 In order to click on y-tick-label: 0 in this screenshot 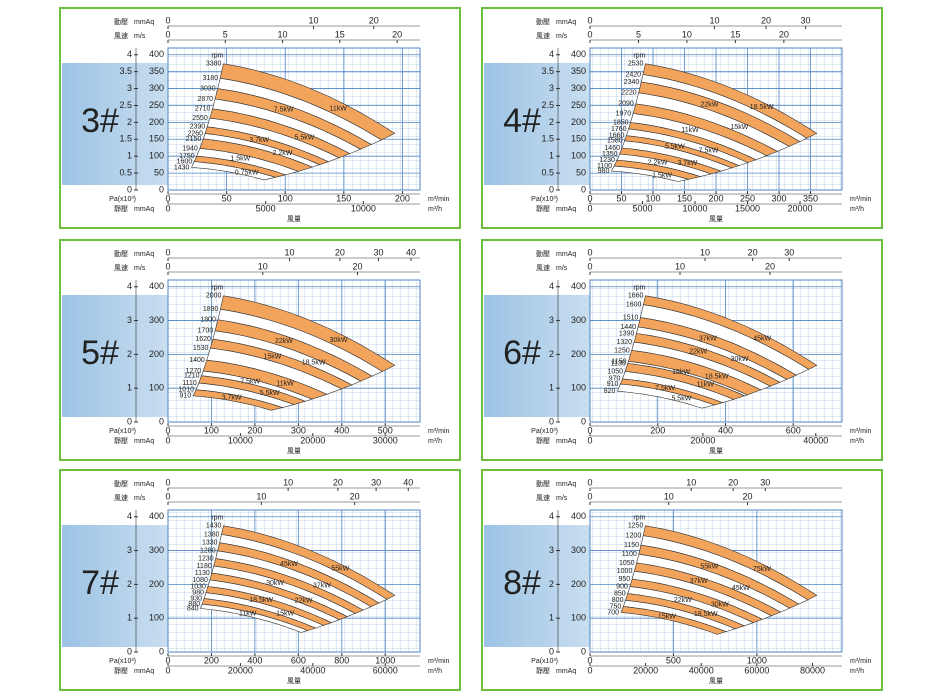, I will do `click(583, 651)`.